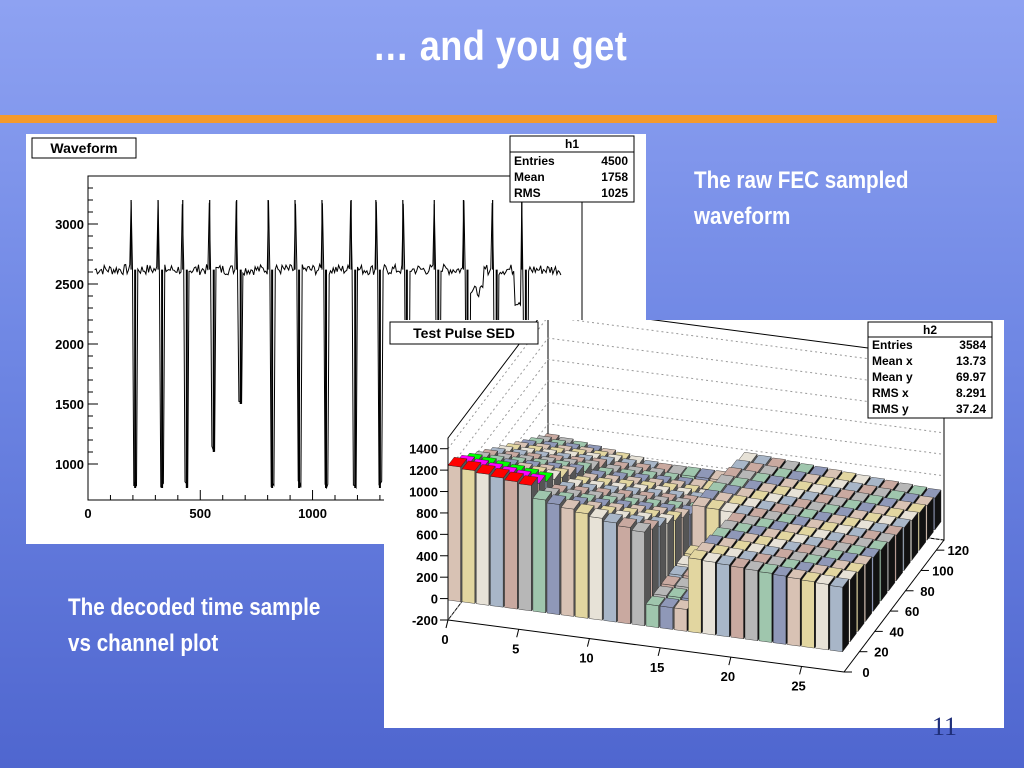  Describe the element at coordinates (423, 492) in the screenshot. I see `z-tick-label: 1000` at that location.